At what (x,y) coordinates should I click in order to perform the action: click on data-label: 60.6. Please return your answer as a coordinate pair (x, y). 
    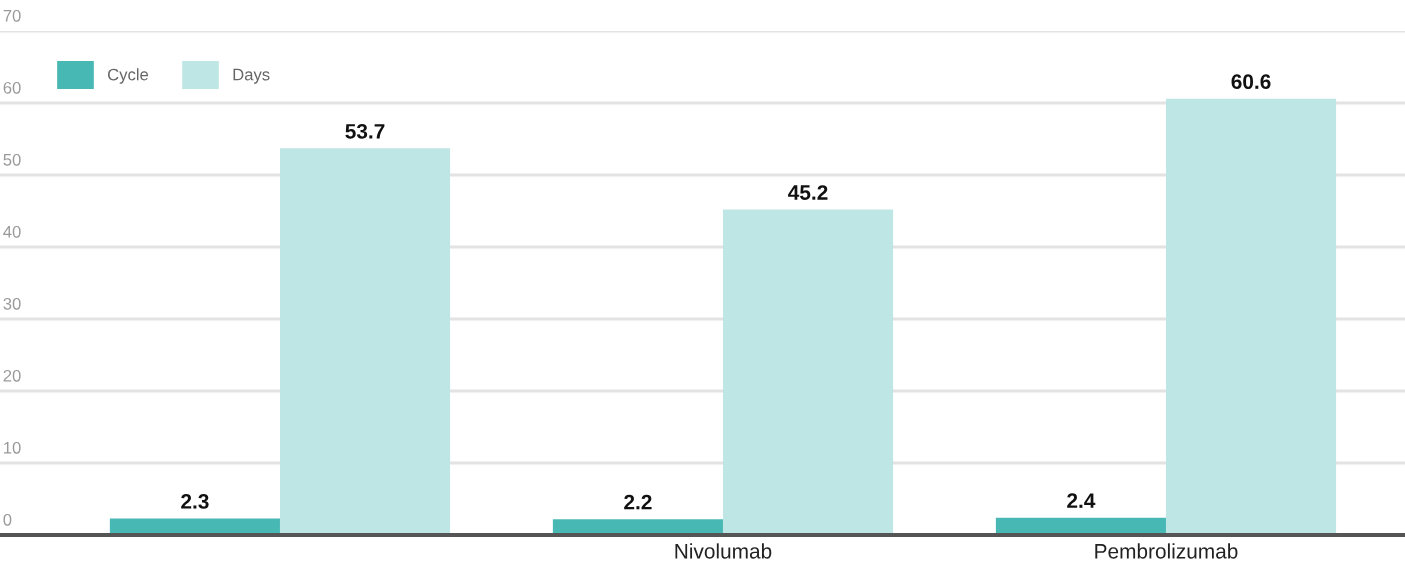
    Looking at the image, I should click on (1251, 82).